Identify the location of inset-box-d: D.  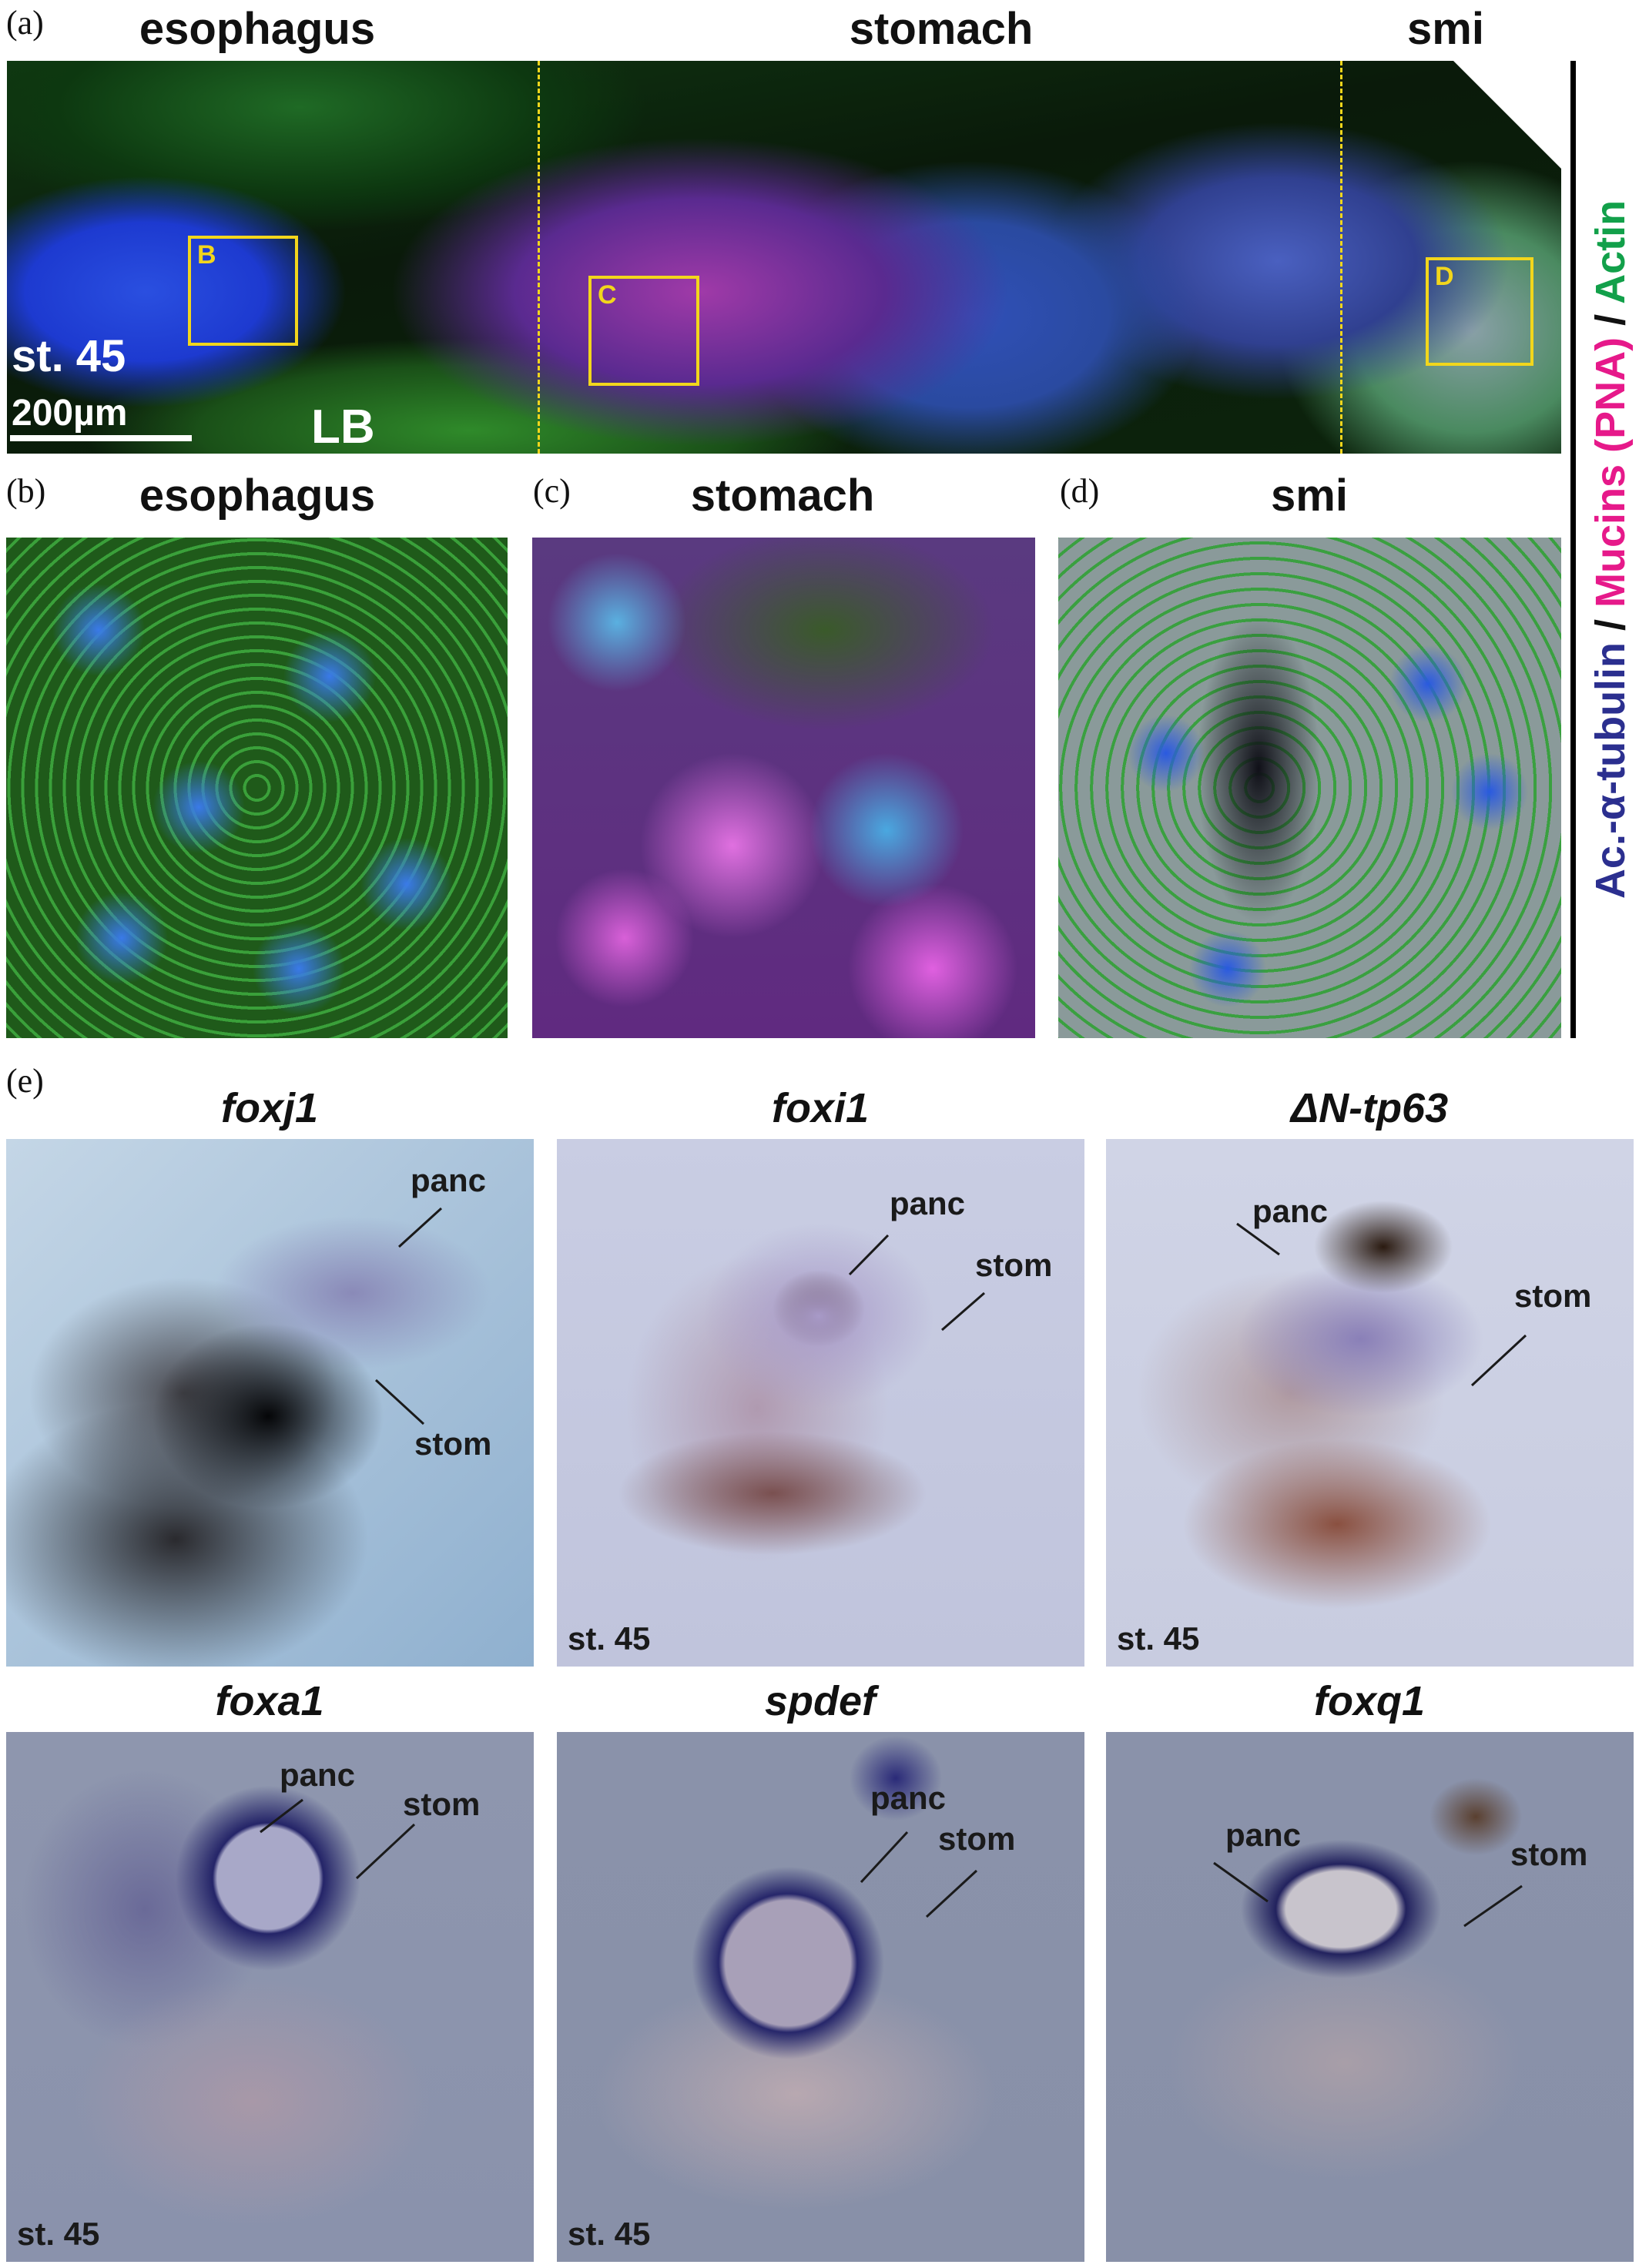
(1480, 311).